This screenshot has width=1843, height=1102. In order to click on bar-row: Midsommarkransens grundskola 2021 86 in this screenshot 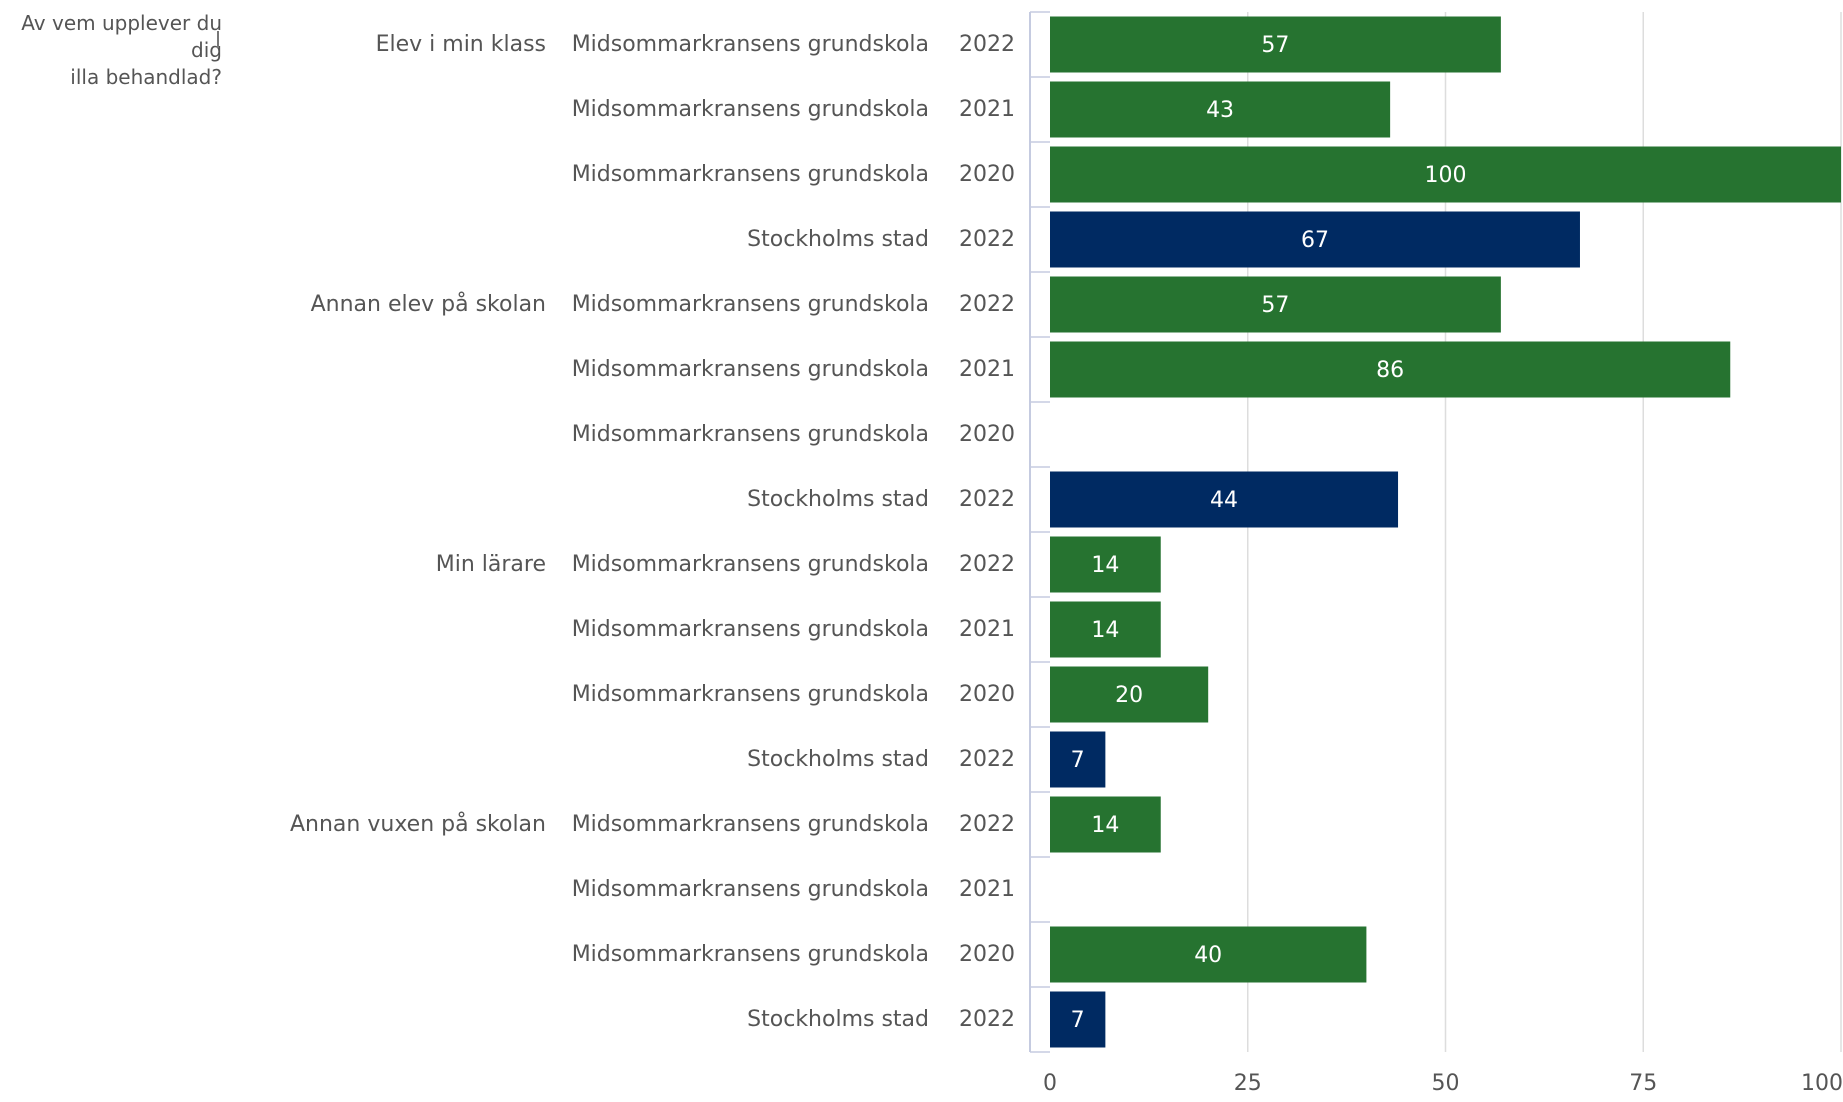, I will do `click(1151, 369)`.